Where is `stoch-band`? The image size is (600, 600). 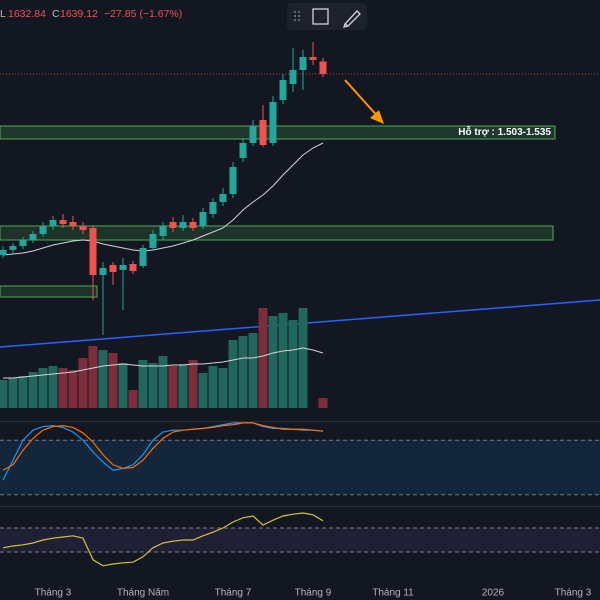 stoch-band is located at coordinates (300, 467).